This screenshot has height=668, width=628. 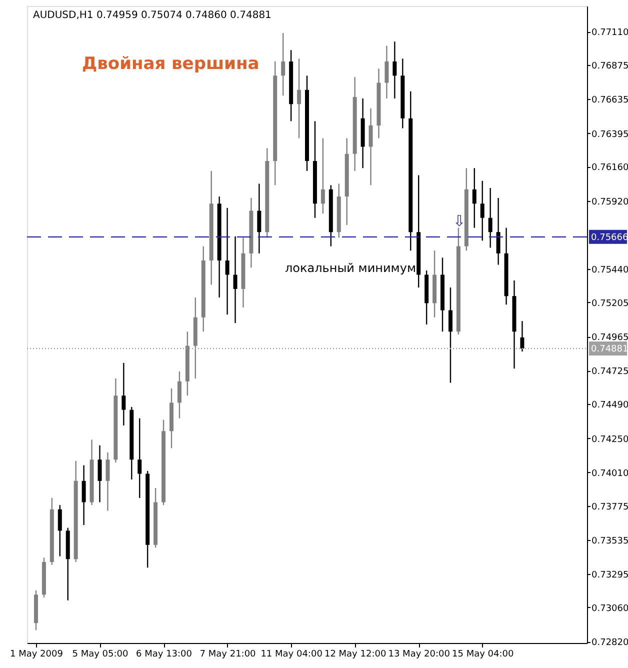 I want to click on y-tick-label: 0.76395, so click(x=610, y=135).